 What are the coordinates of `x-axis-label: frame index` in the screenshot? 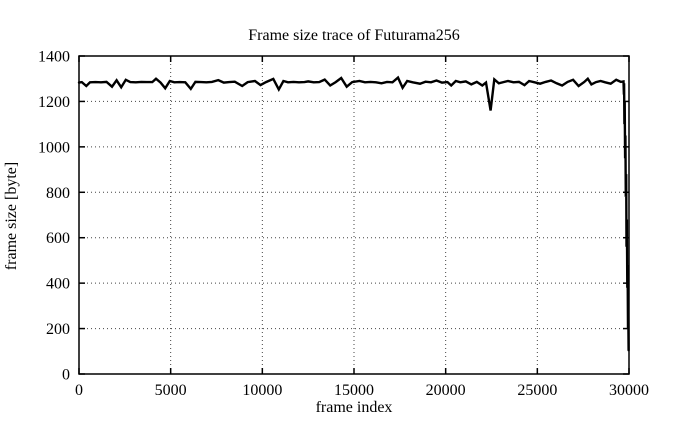 It's located at (354, 407).